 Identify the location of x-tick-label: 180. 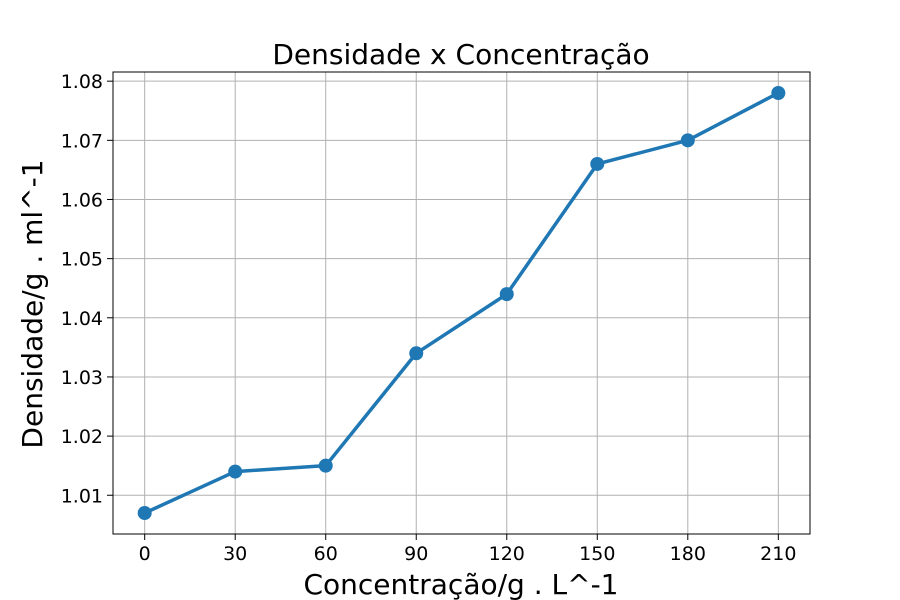
(688, 554).